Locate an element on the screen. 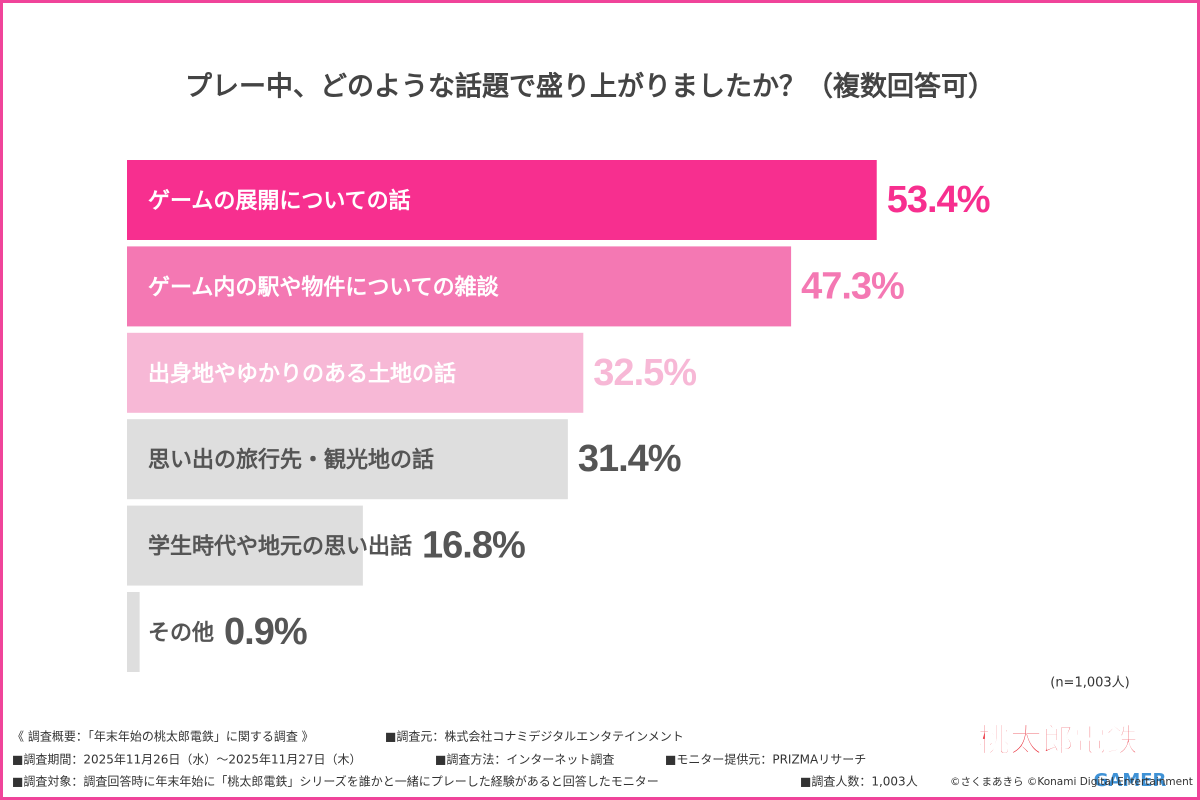  logo: 桃太郎電鉄 is located at coordinates (1058, 740).